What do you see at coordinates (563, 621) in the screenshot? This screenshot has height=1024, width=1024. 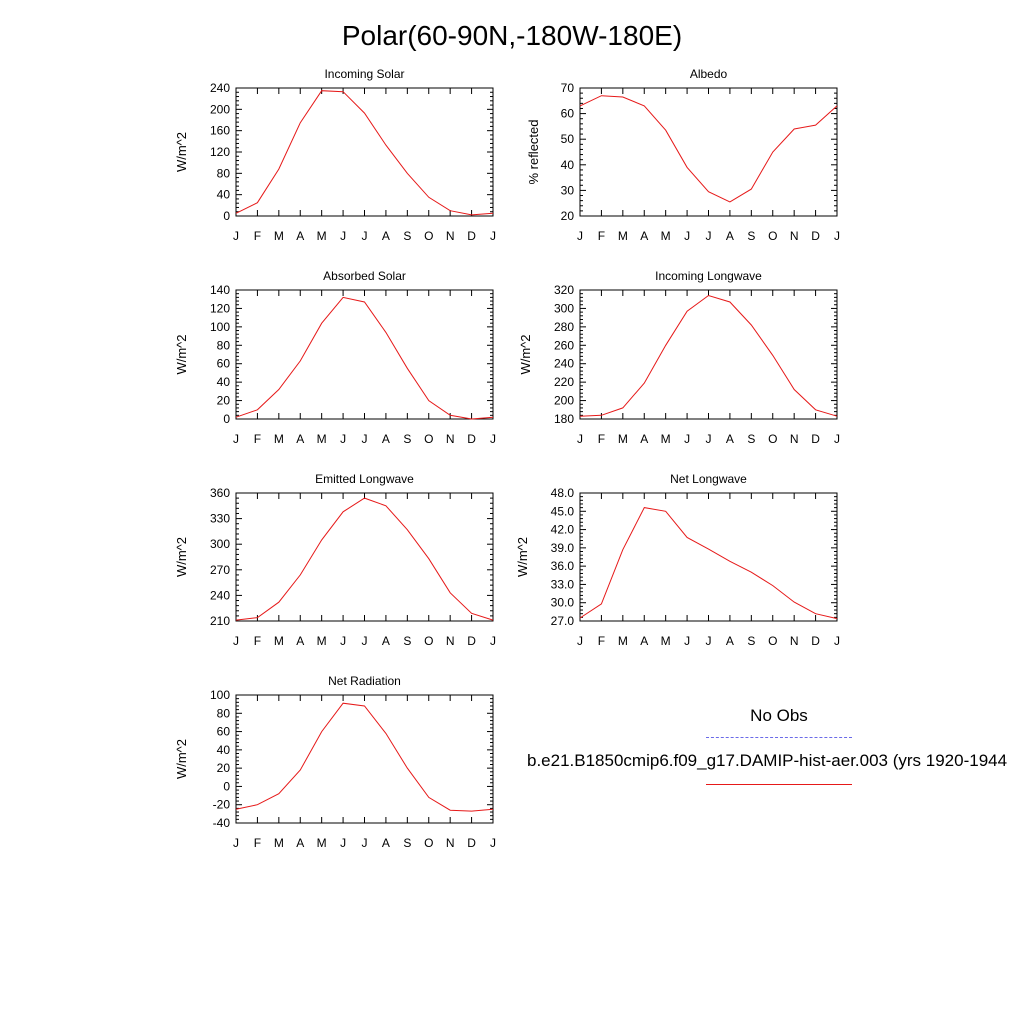 I see `y-tick-label: 27.0` at bounding box center [563, 621].